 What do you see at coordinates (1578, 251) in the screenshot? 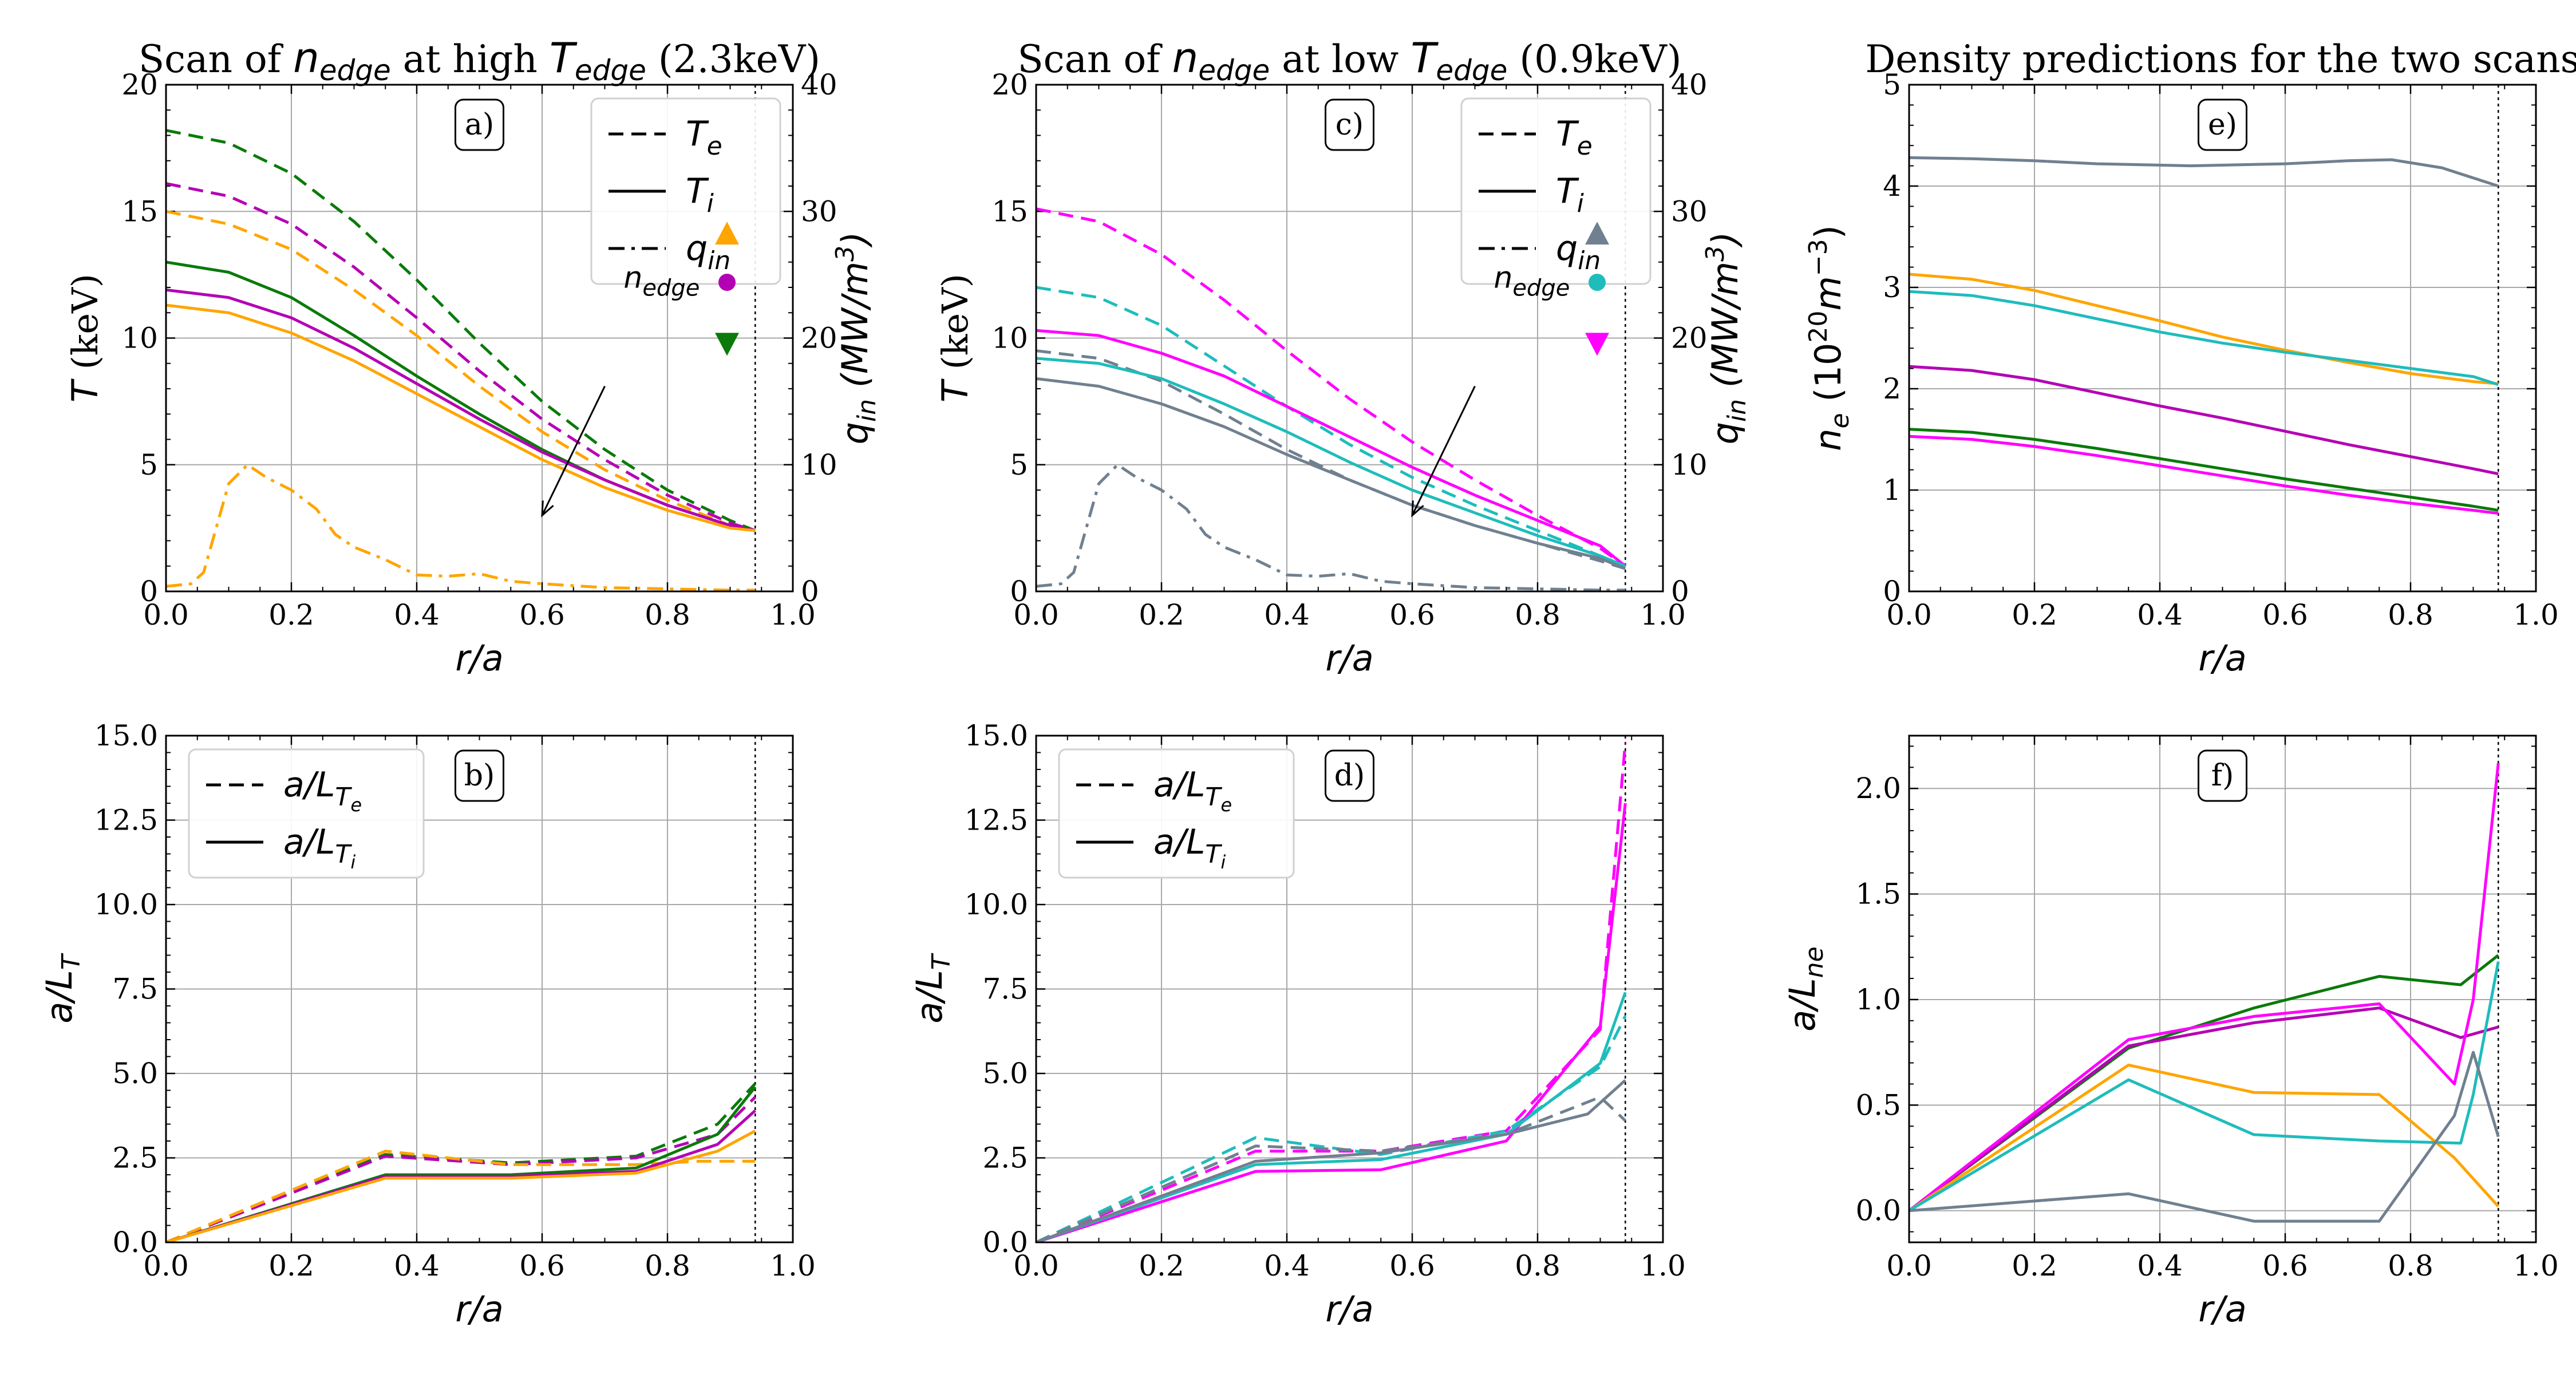
I see `legend-label: qin` at bounding box center [1578, 251].